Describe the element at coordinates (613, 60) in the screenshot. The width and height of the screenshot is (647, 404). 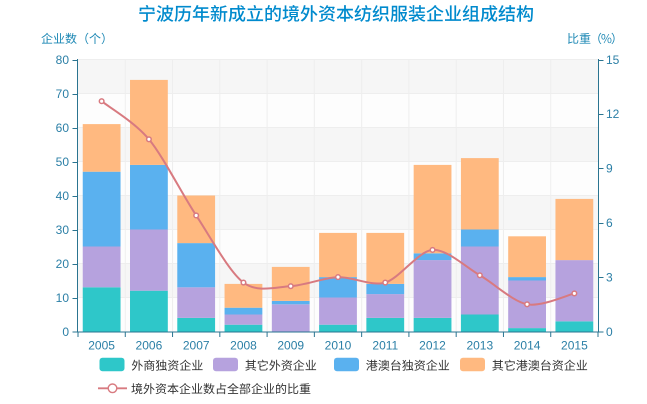
I see `svg-text: 15` at that location.